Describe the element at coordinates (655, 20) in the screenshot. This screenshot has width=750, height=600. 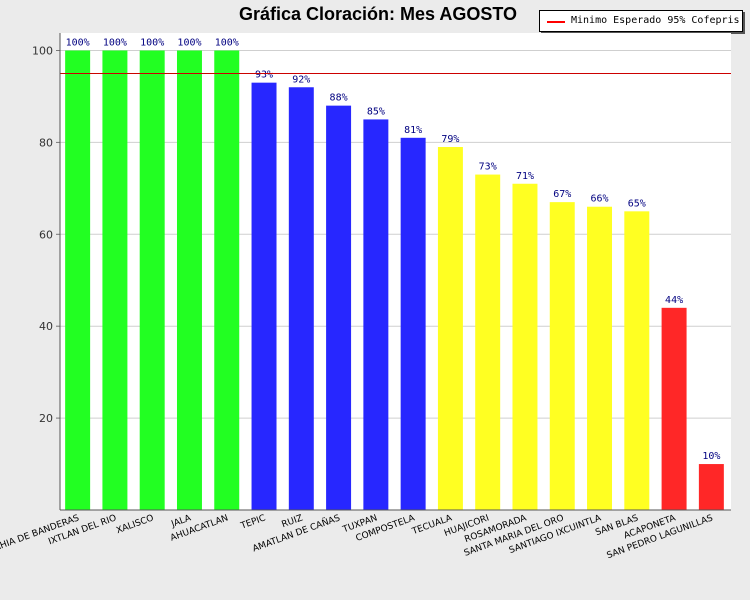
I see `legend-label: Minimo Esperado 95% Cofepris` at that location.